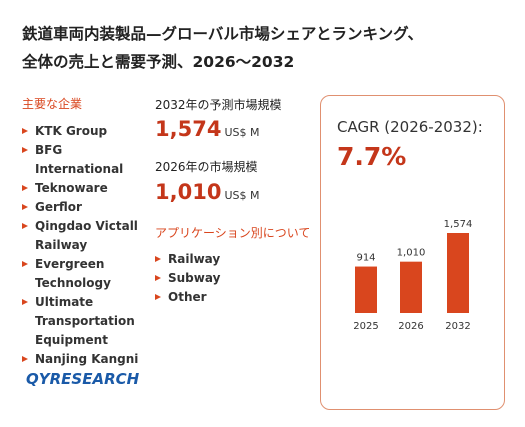 This screenshot has height=427, width=525. I want to click on cagr-value: 7.7%, so click(372, 156).